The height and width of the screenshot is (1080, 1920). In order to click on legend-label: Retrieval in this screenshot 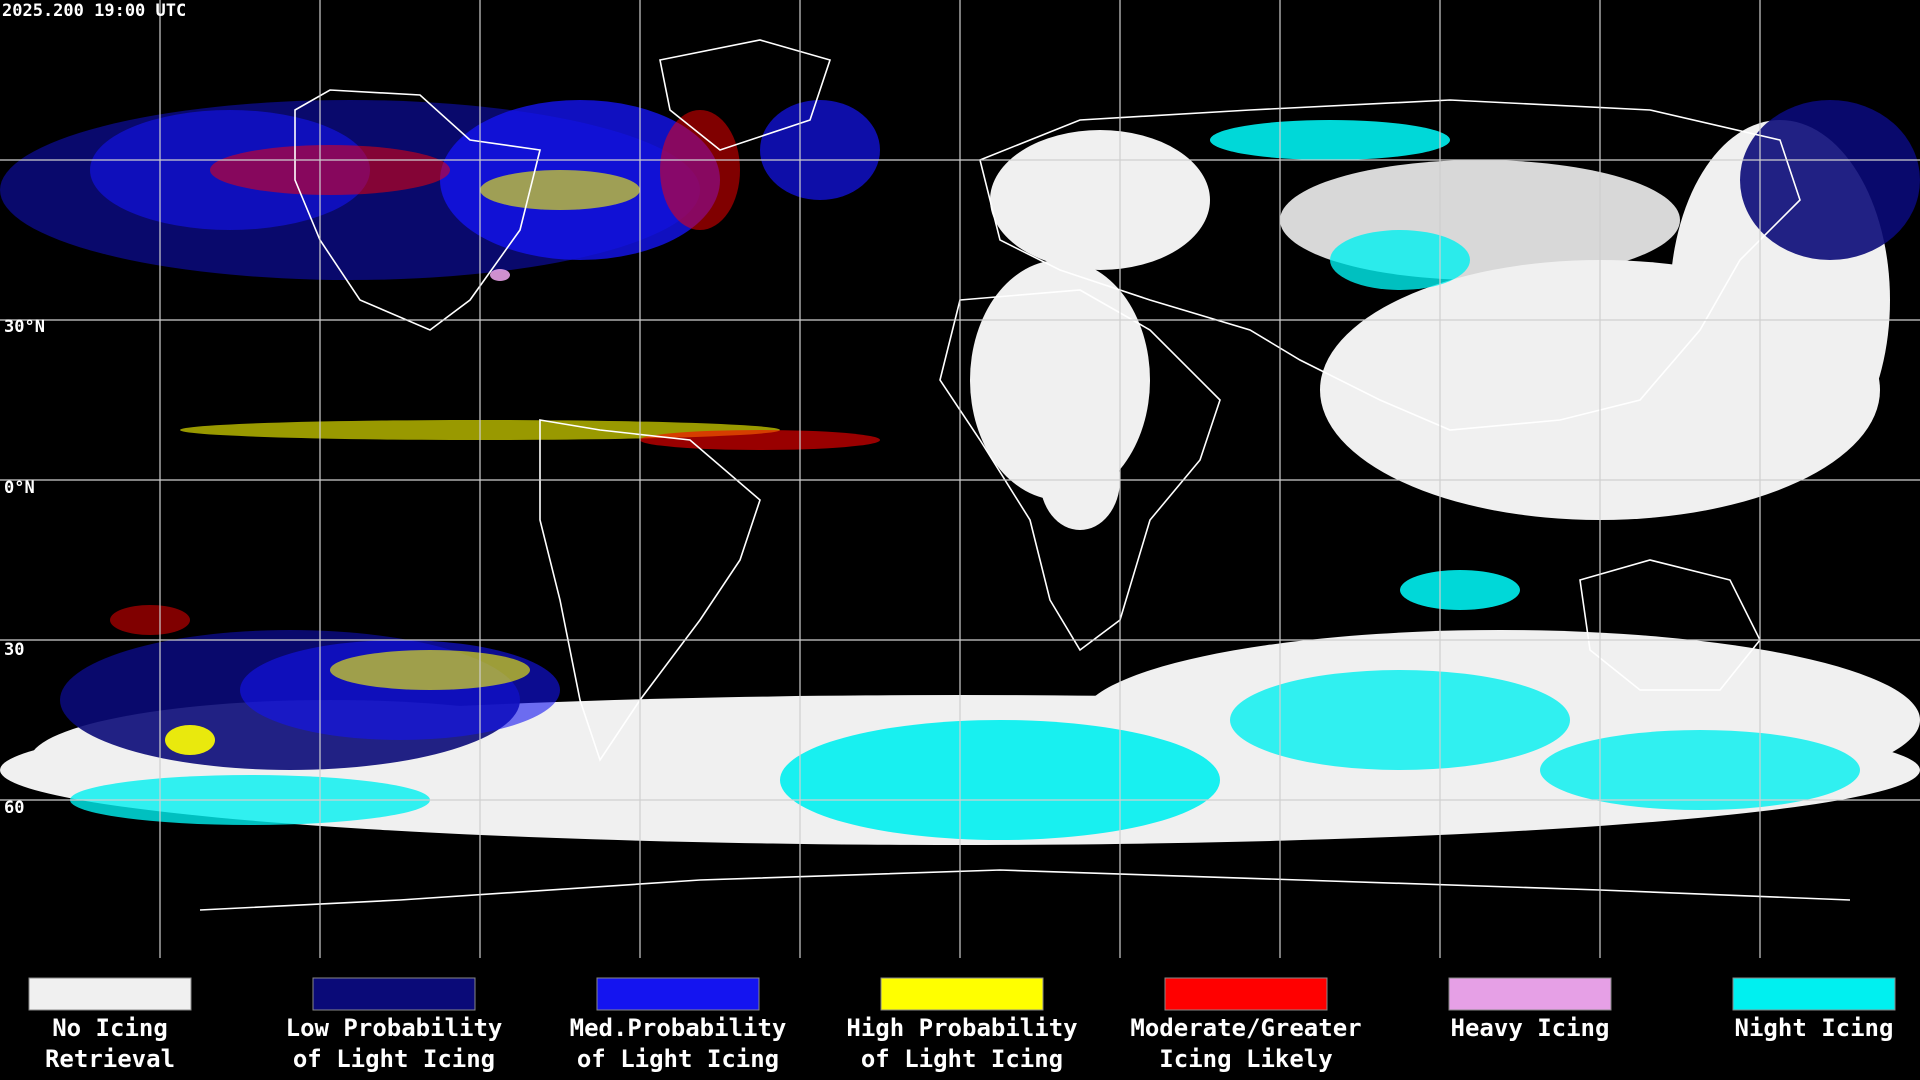, I will do `click(110, 1059)`.